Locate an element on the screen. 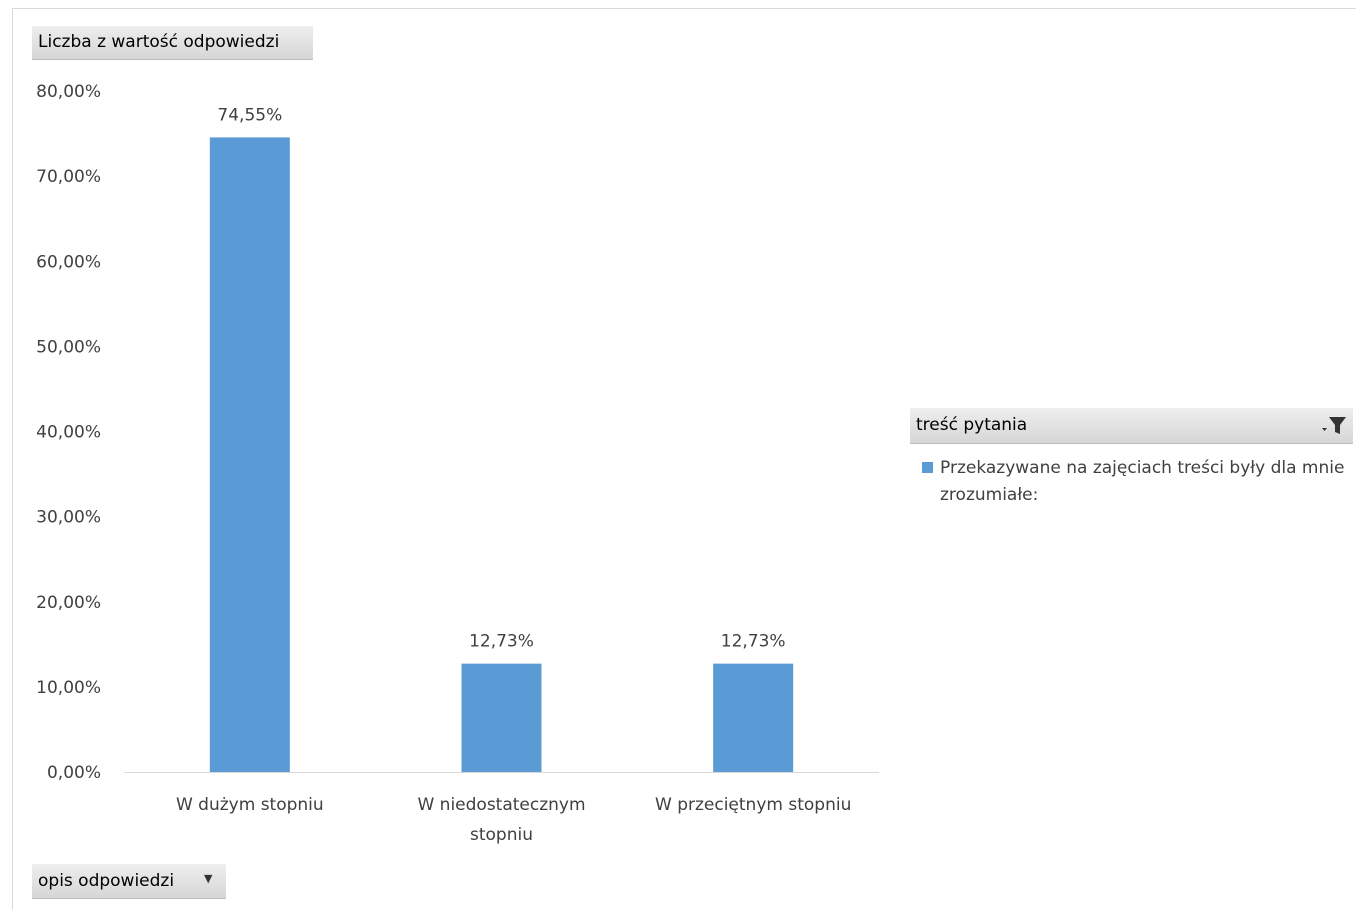 The height and width of the screenshot is (910, 1356). axis-field-label: opis odpowiedzi is located at coordinates (106, 881).